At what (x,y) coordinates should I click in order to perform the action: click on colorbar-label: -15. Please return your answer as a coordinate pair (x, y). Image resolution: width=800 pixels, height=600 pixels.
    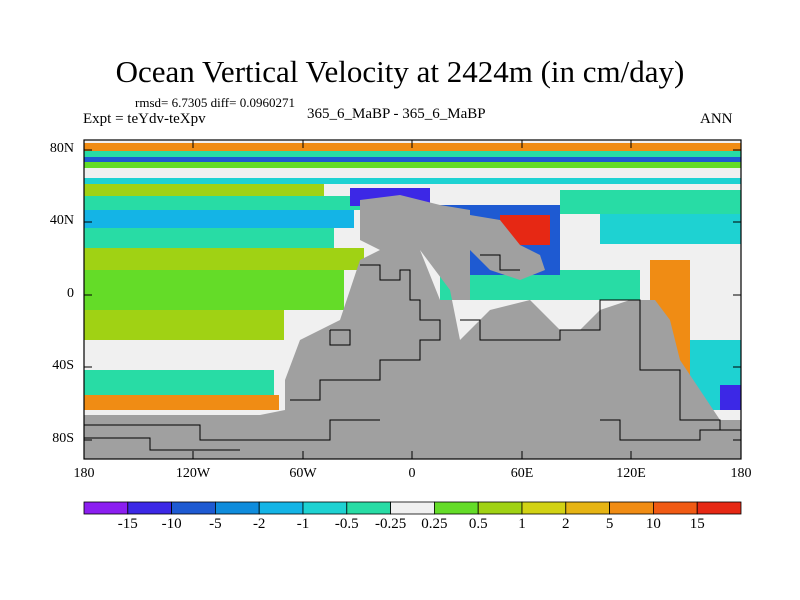
    Looking at the image, I should click on (127, 524).